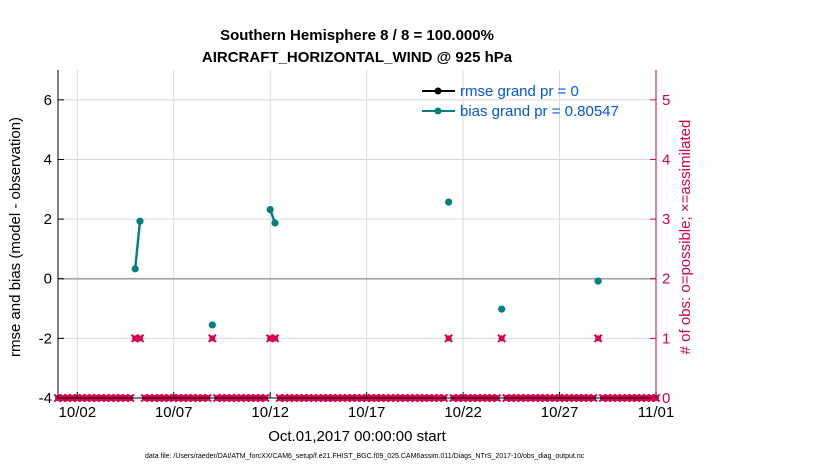 The width and height of the screenshot is (830, 470). What do you see at coordinates (666, 338) in the screenshot?
I see `y-right-tick-label: 1` at bounding box center [666, 338].